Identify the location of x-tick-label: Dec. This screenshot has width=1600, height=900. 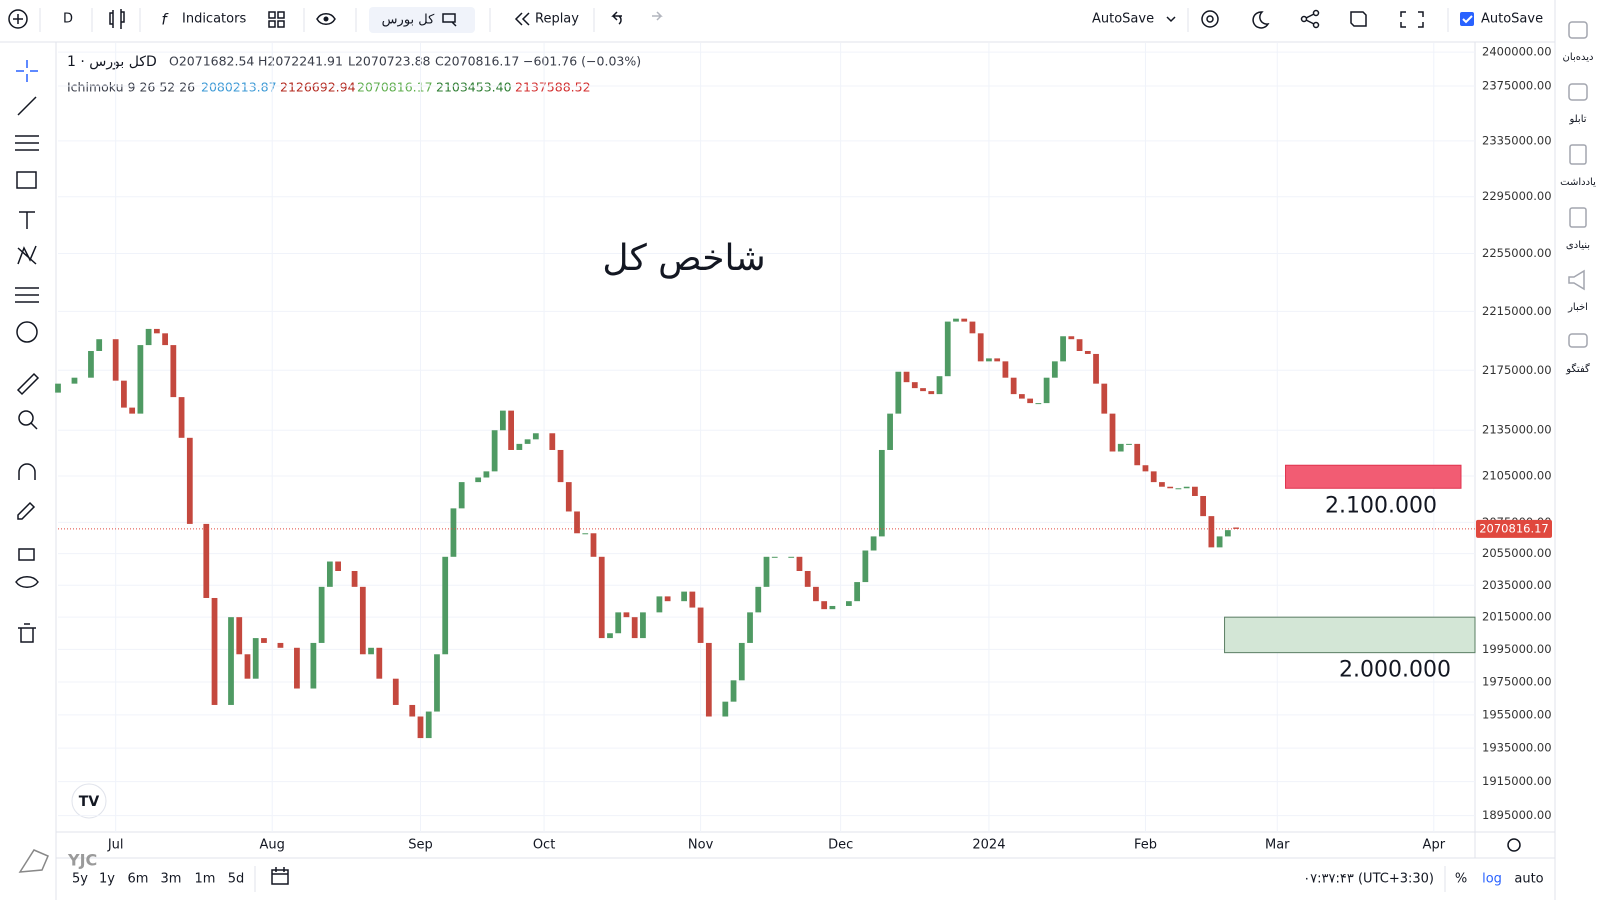
(840, 845).